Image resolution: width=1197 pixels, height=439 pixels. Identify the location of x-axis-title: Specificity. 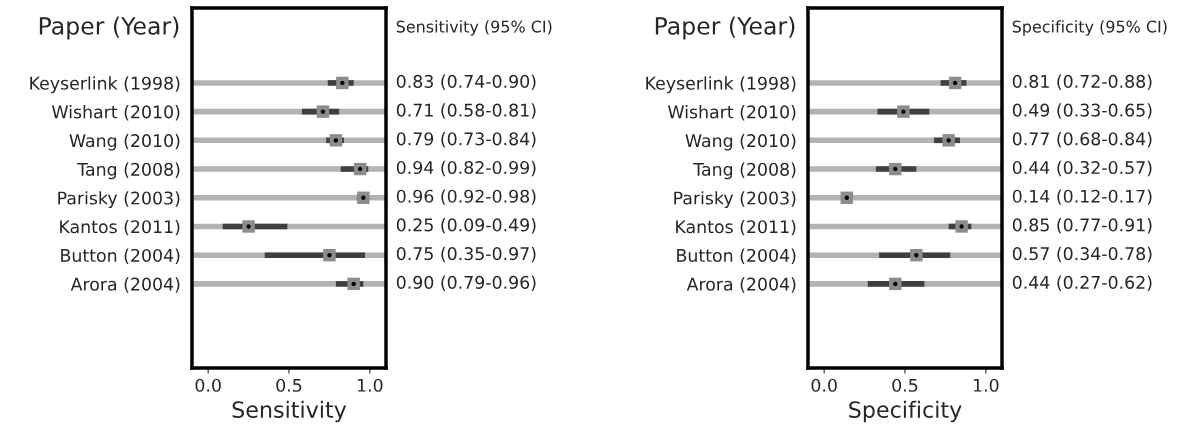
(905, 411).